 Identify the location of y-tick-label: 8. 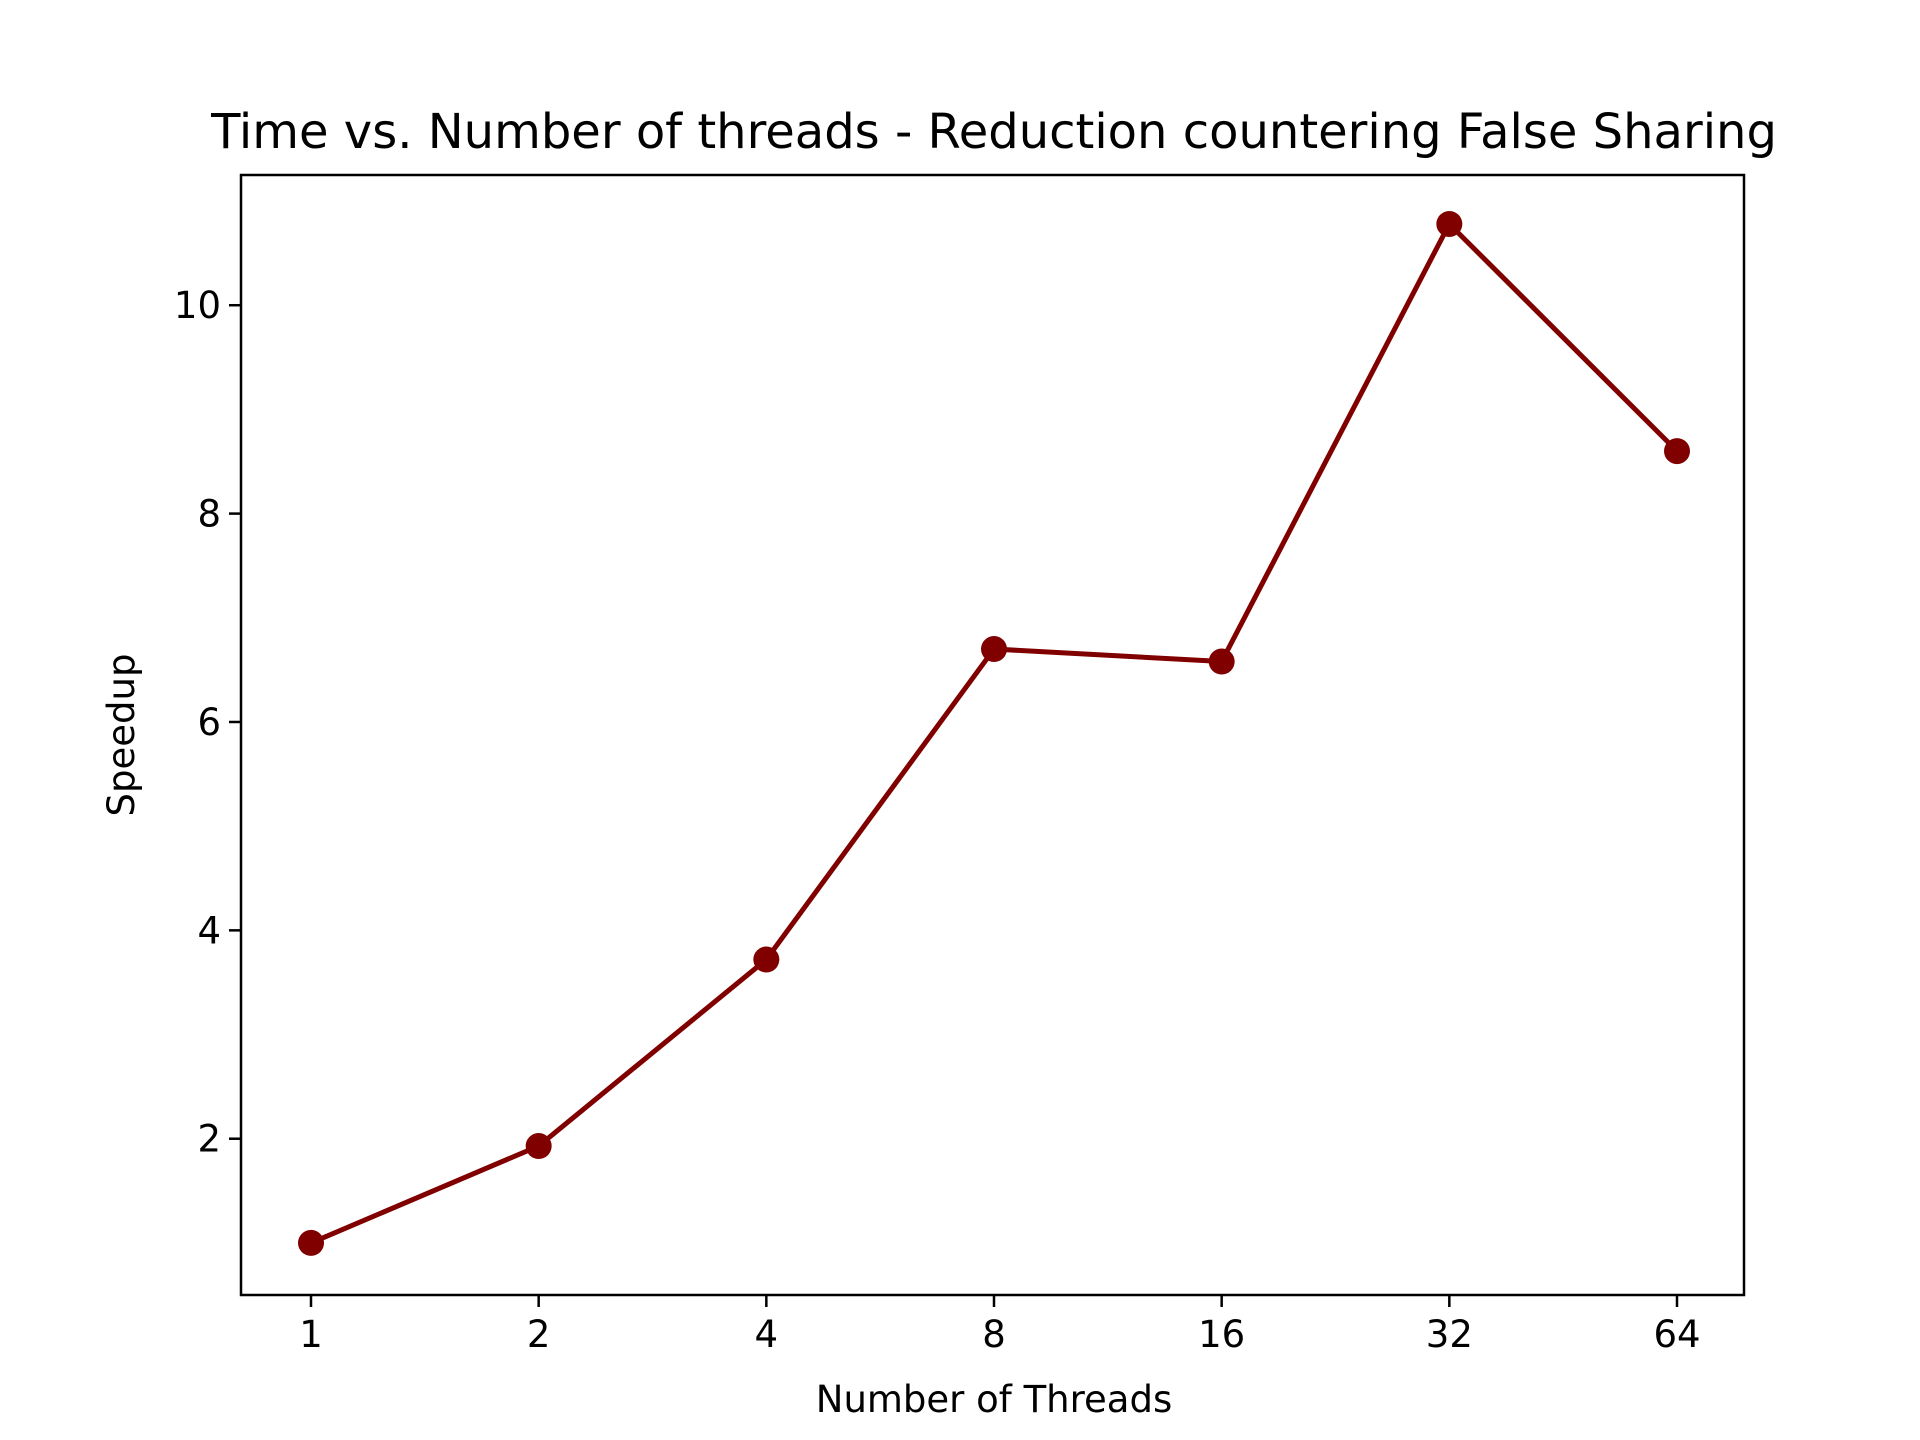
(209, 514).